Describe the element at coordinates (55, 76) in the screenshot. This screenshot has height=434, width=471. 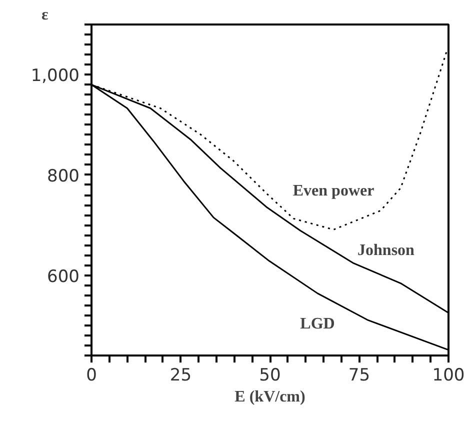
I see `y-tick-label: 1,000` at that location.